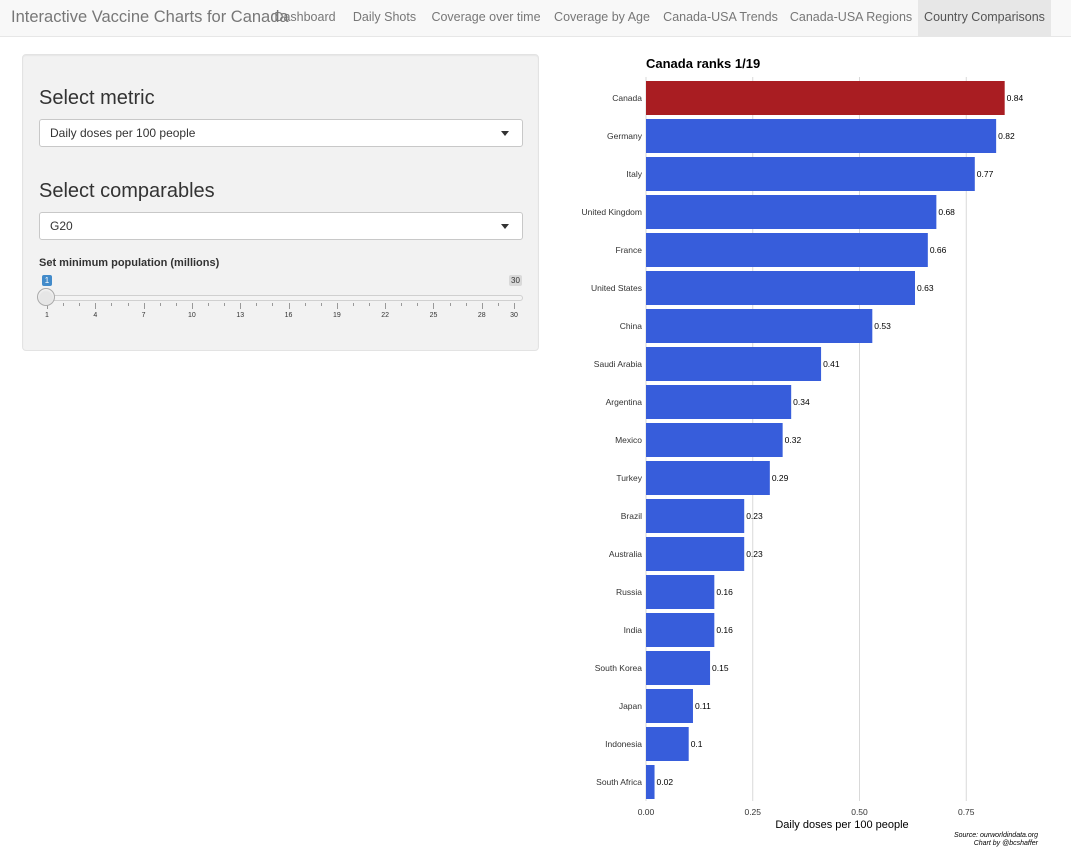  What do you see at coordinates (433, 315) in the screenshot?
I see `slider-tick-label: 25` at bounding box center [433, 315].